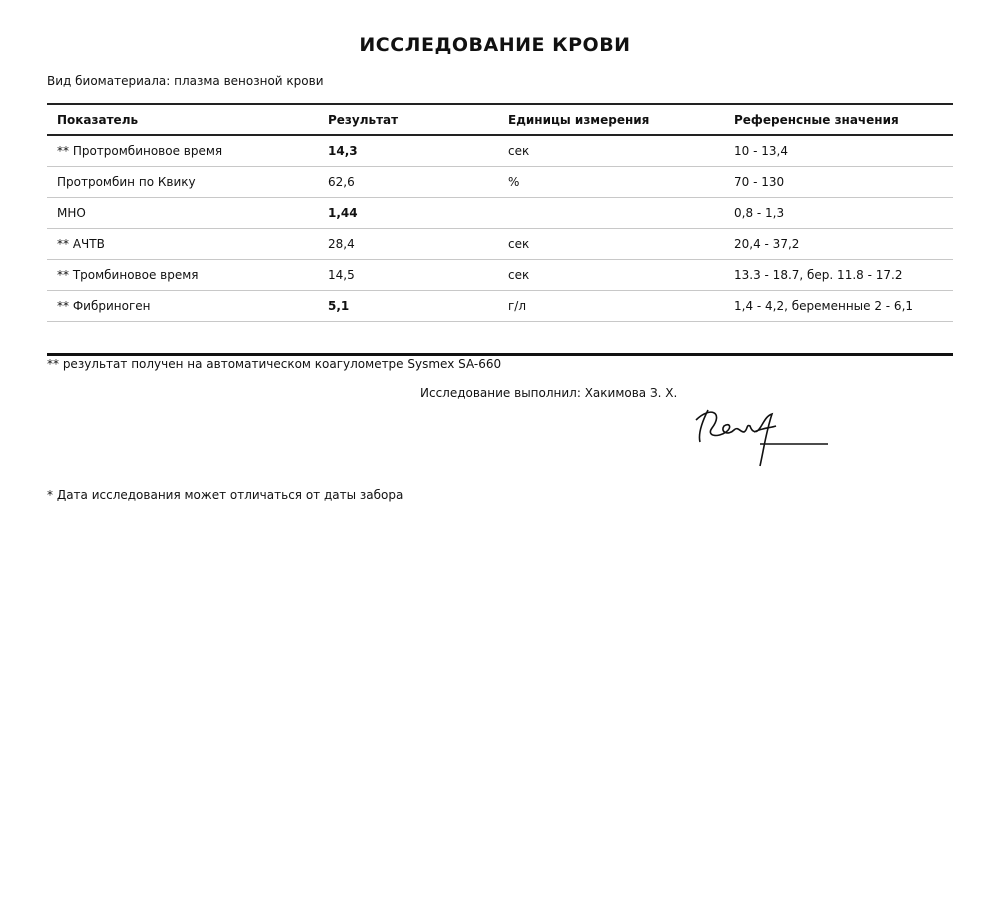 The image size is (1000, 910). Describe the element at coordinates (838, 182) in the screenshot. I see `reference-cell: 70 - 130` at that location.